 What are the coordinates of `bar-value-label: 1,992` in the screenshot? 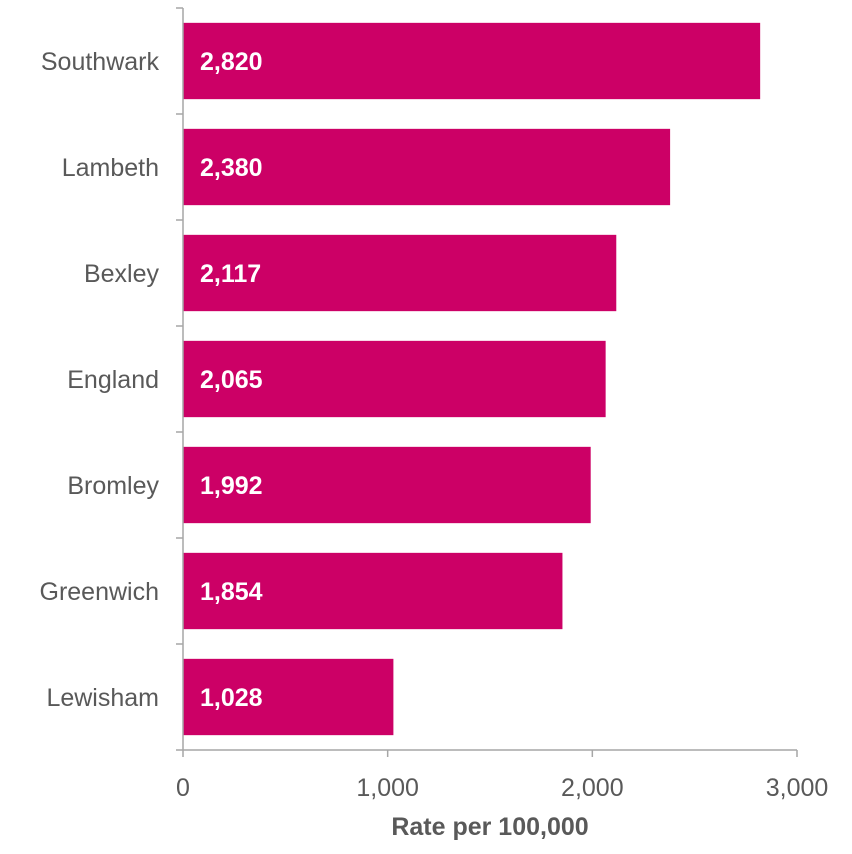 It's located at (231, 486).